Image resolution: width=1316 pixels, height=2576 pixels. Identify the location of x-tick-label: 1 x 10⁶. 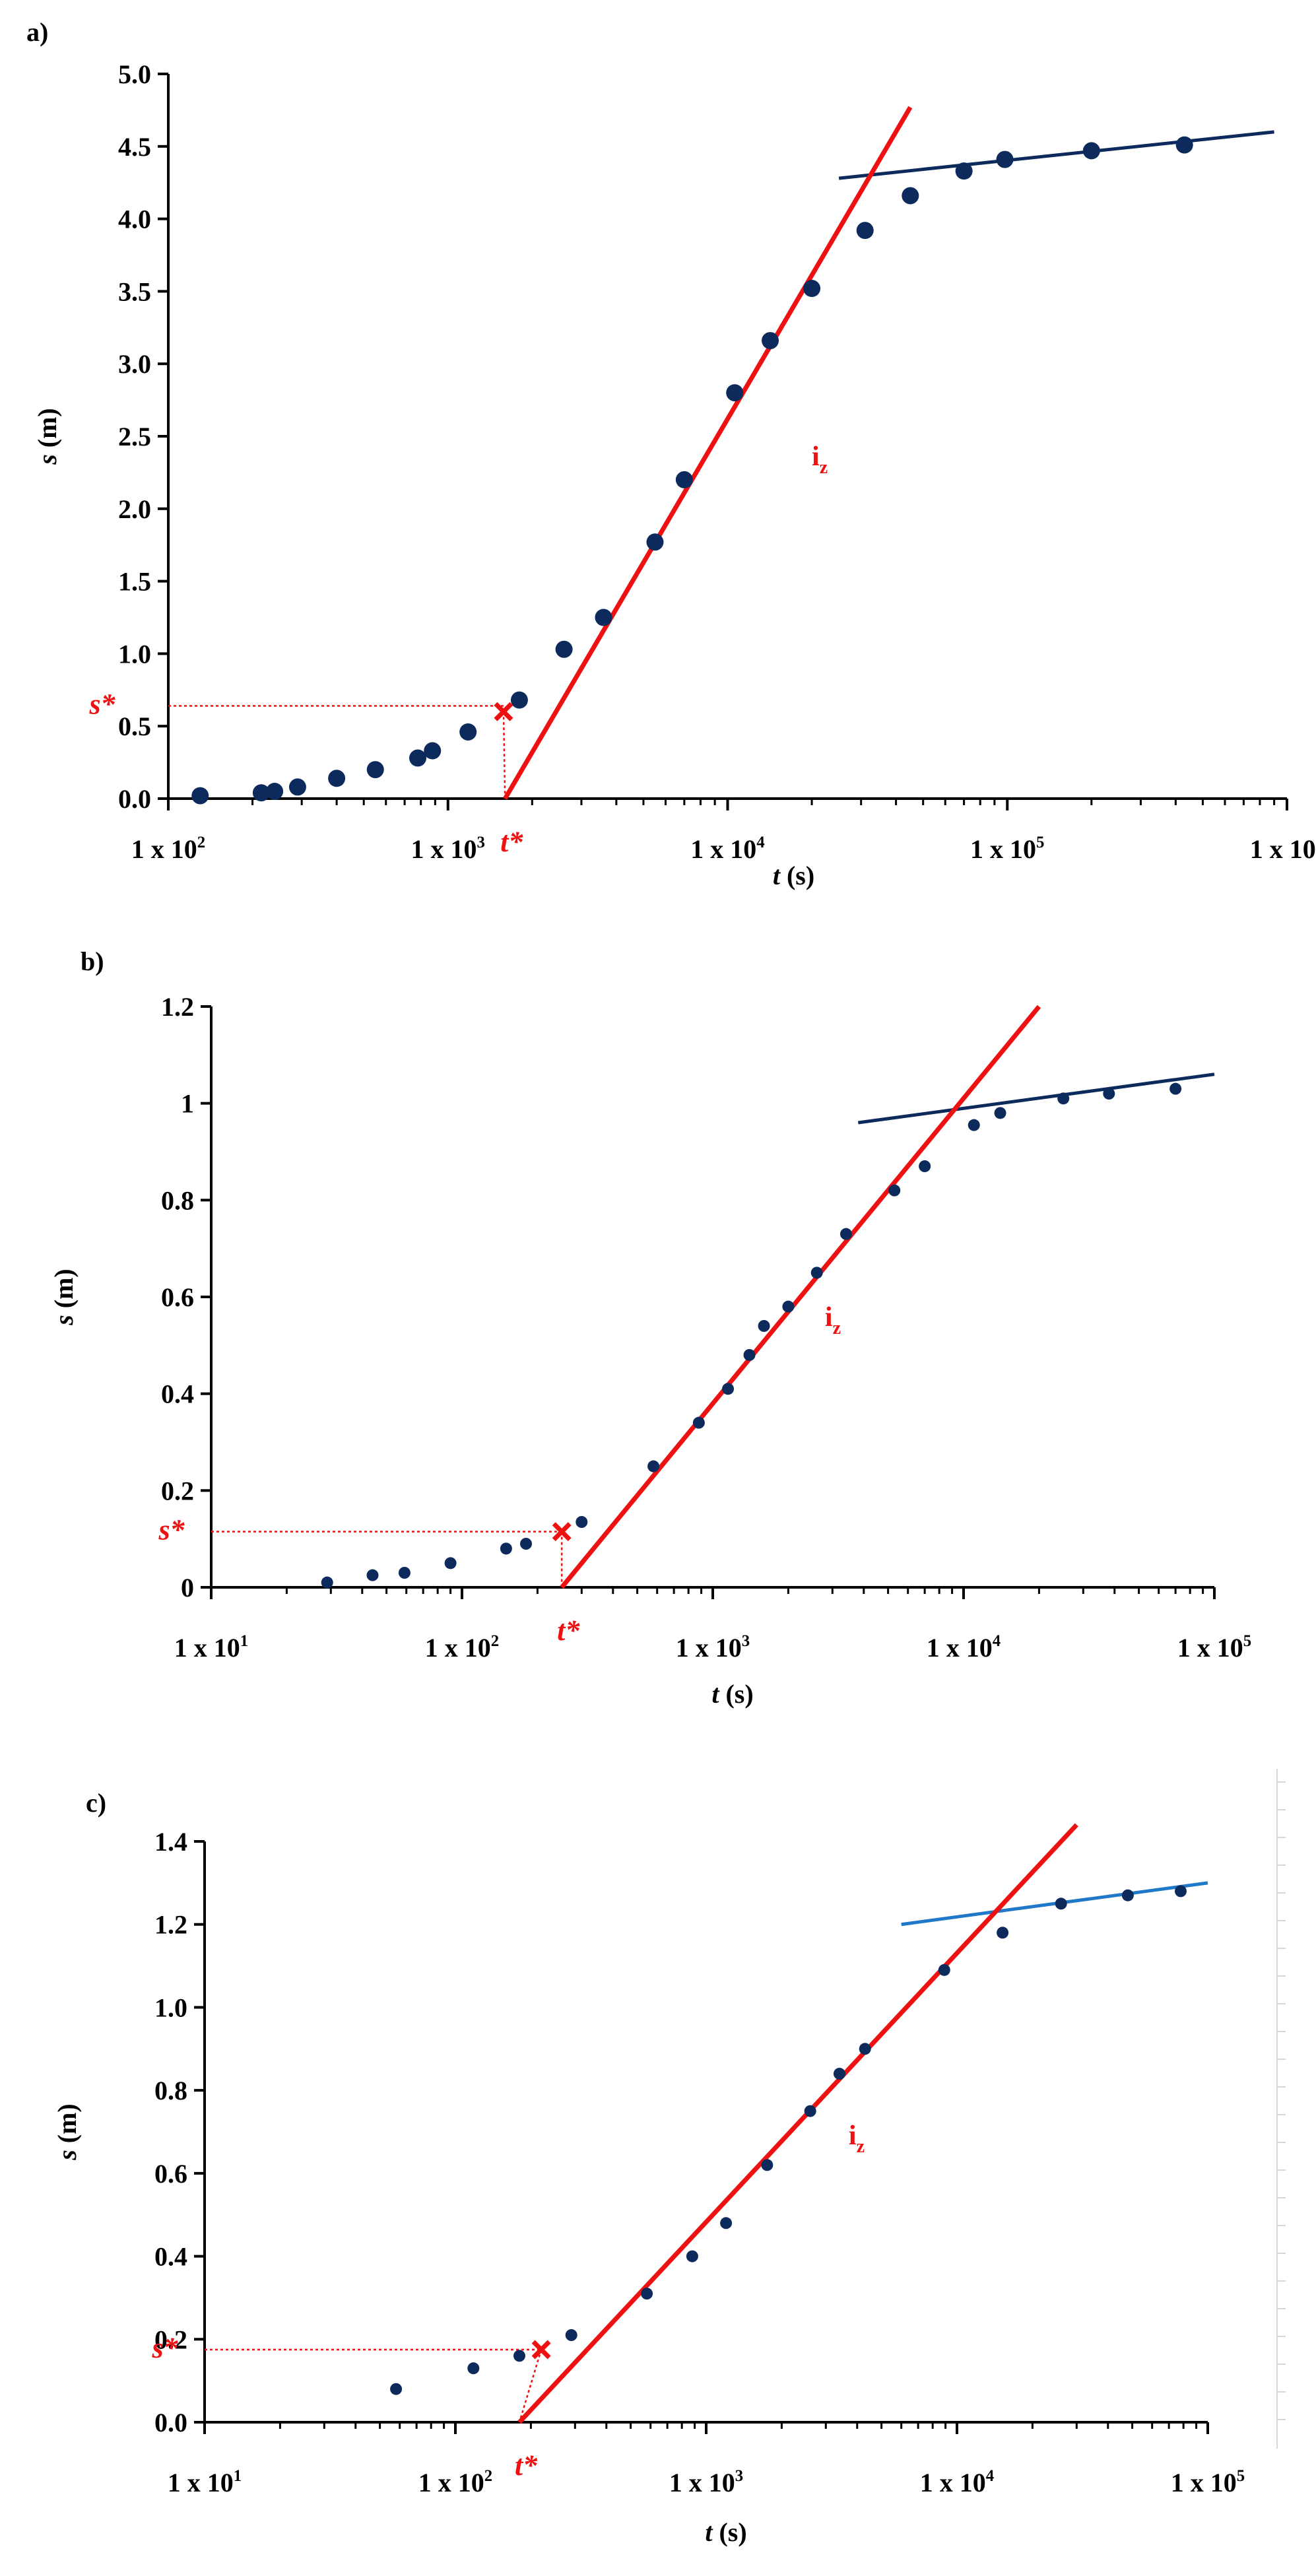
(1283, 849).